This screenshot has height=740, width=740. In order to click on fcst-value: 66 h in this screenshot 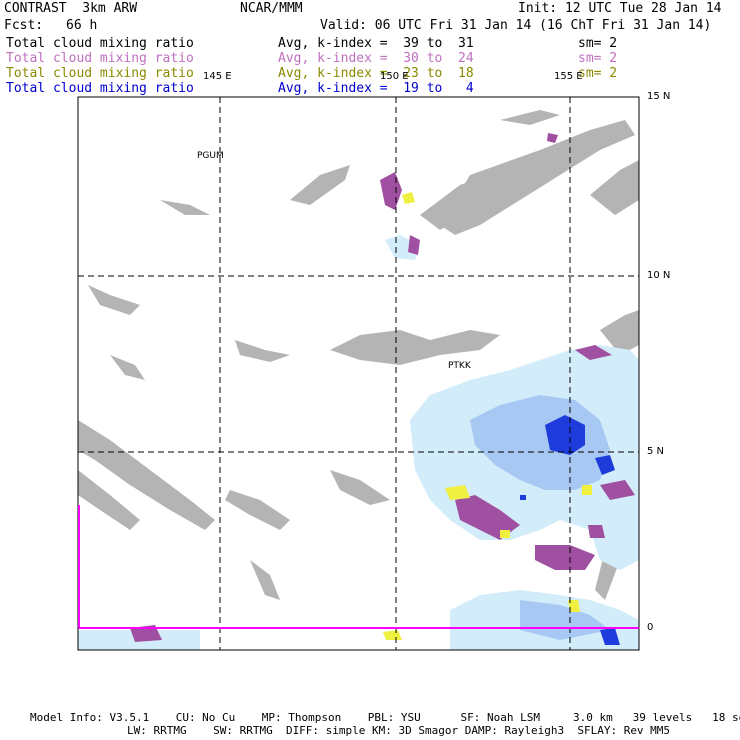, I will do `click(82, 25)`.